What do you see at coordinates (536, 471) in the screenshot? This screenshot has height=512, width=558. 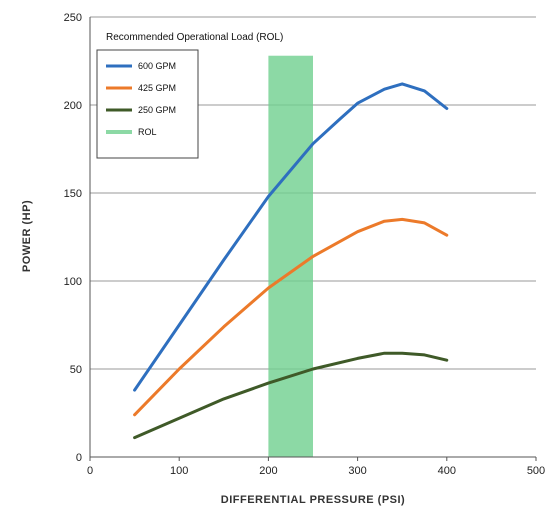 I see `x-tick-label-500: 500` at bounding box center [536, 471].